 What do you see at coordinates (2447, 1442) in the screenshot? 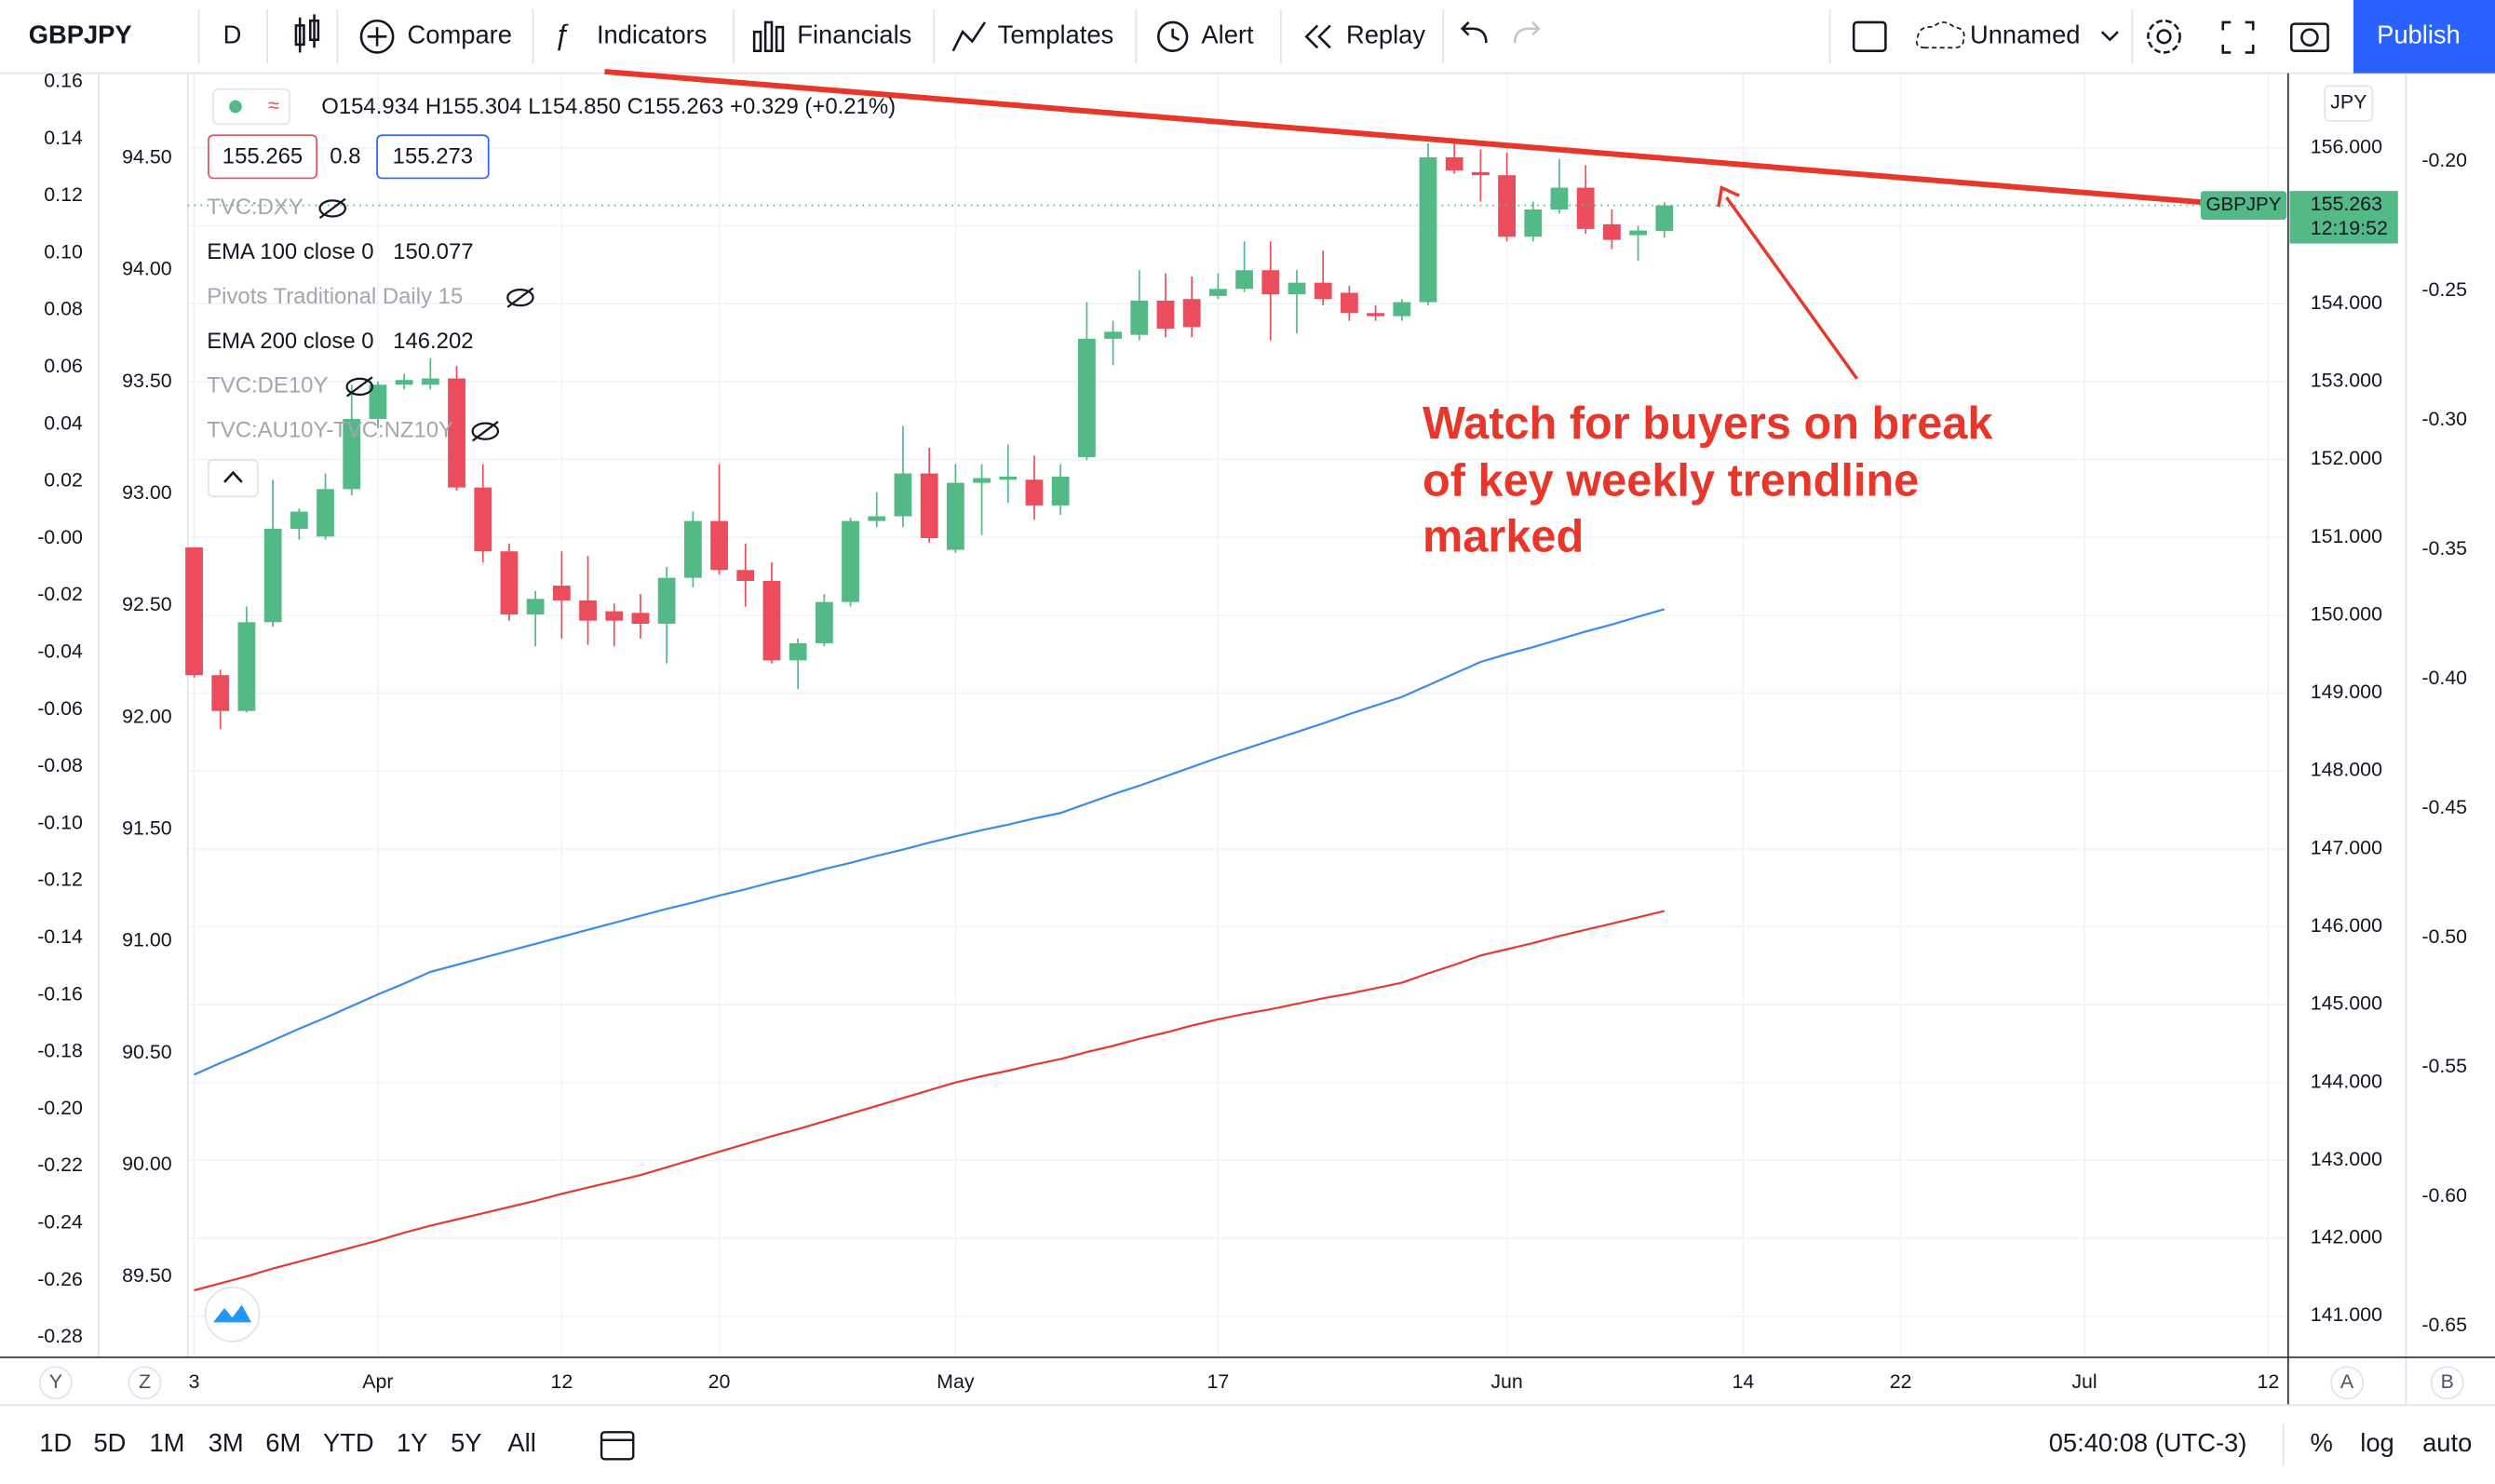
I see `auto-toggle: auto` at bounding box center [2447, 1442].